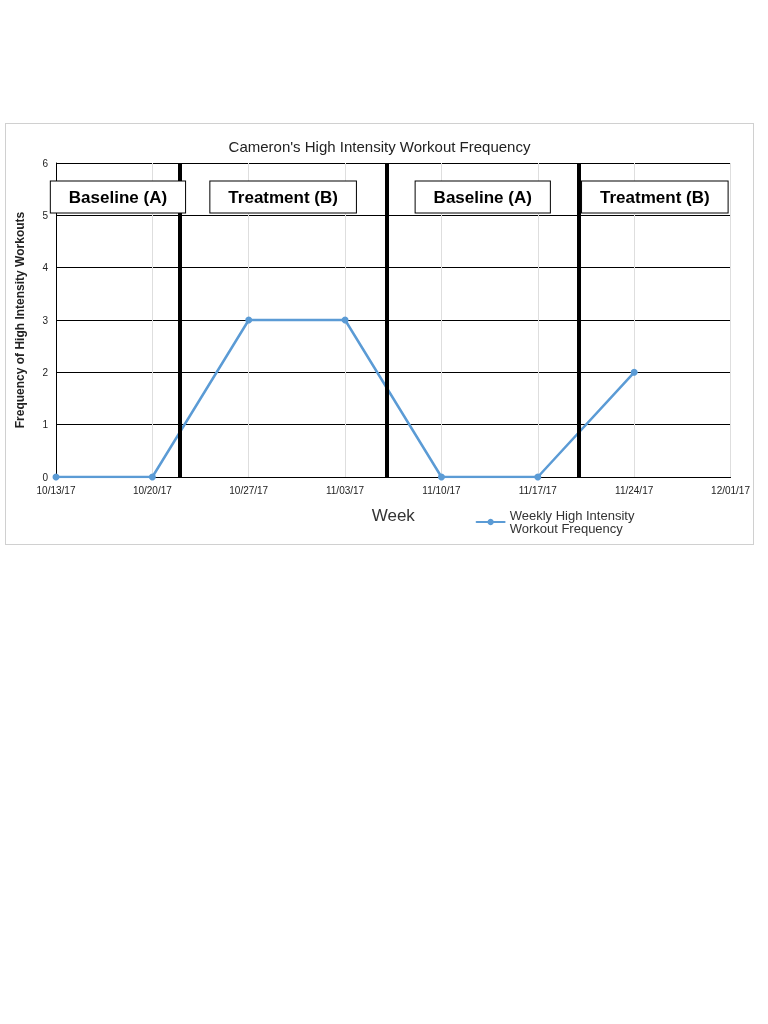  What do you see at coordinates (441, 490) in the screenshot?
I see `x-tick-label: 11/10/17` at bounding box center [441, 490].